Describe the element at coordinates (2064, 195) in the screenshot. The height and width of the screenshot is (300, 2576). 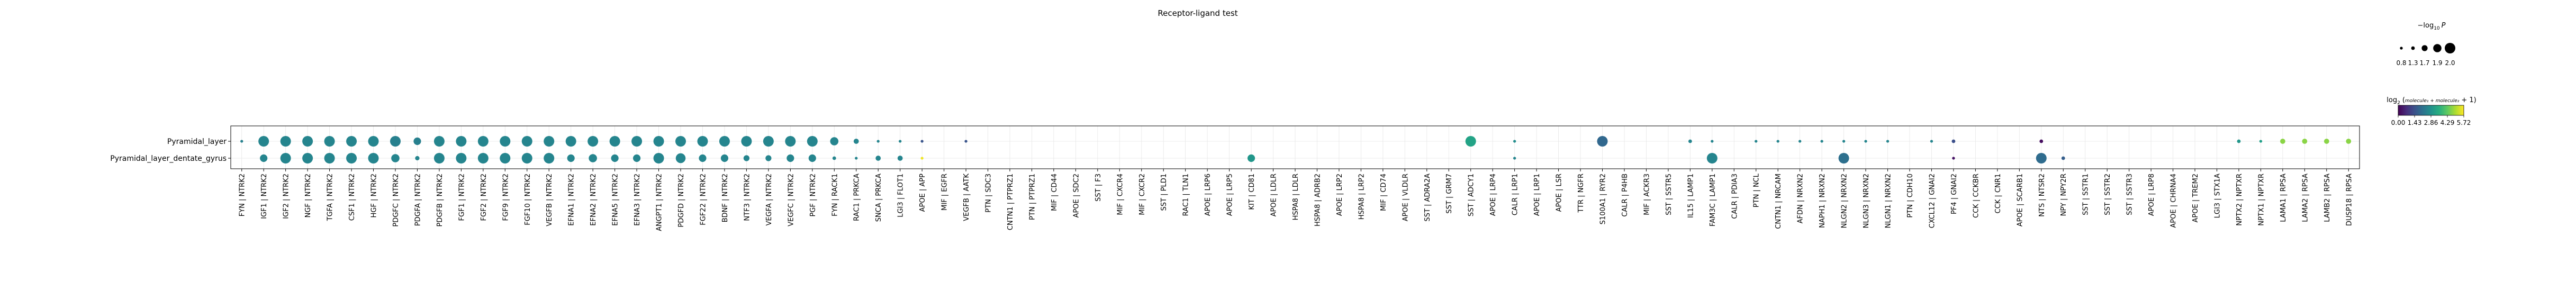
I see `column-label: NPY | NPY2R` at that location.